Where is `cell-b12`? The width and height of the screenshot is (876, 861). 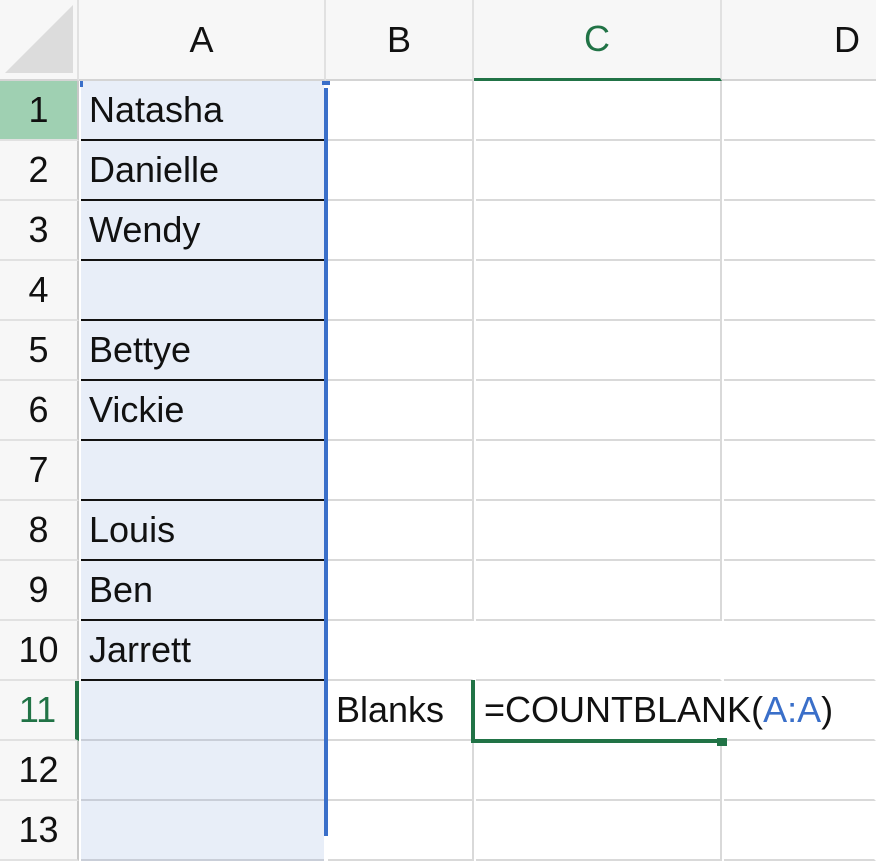 cell-b12 is located at coordinates (401, 771).